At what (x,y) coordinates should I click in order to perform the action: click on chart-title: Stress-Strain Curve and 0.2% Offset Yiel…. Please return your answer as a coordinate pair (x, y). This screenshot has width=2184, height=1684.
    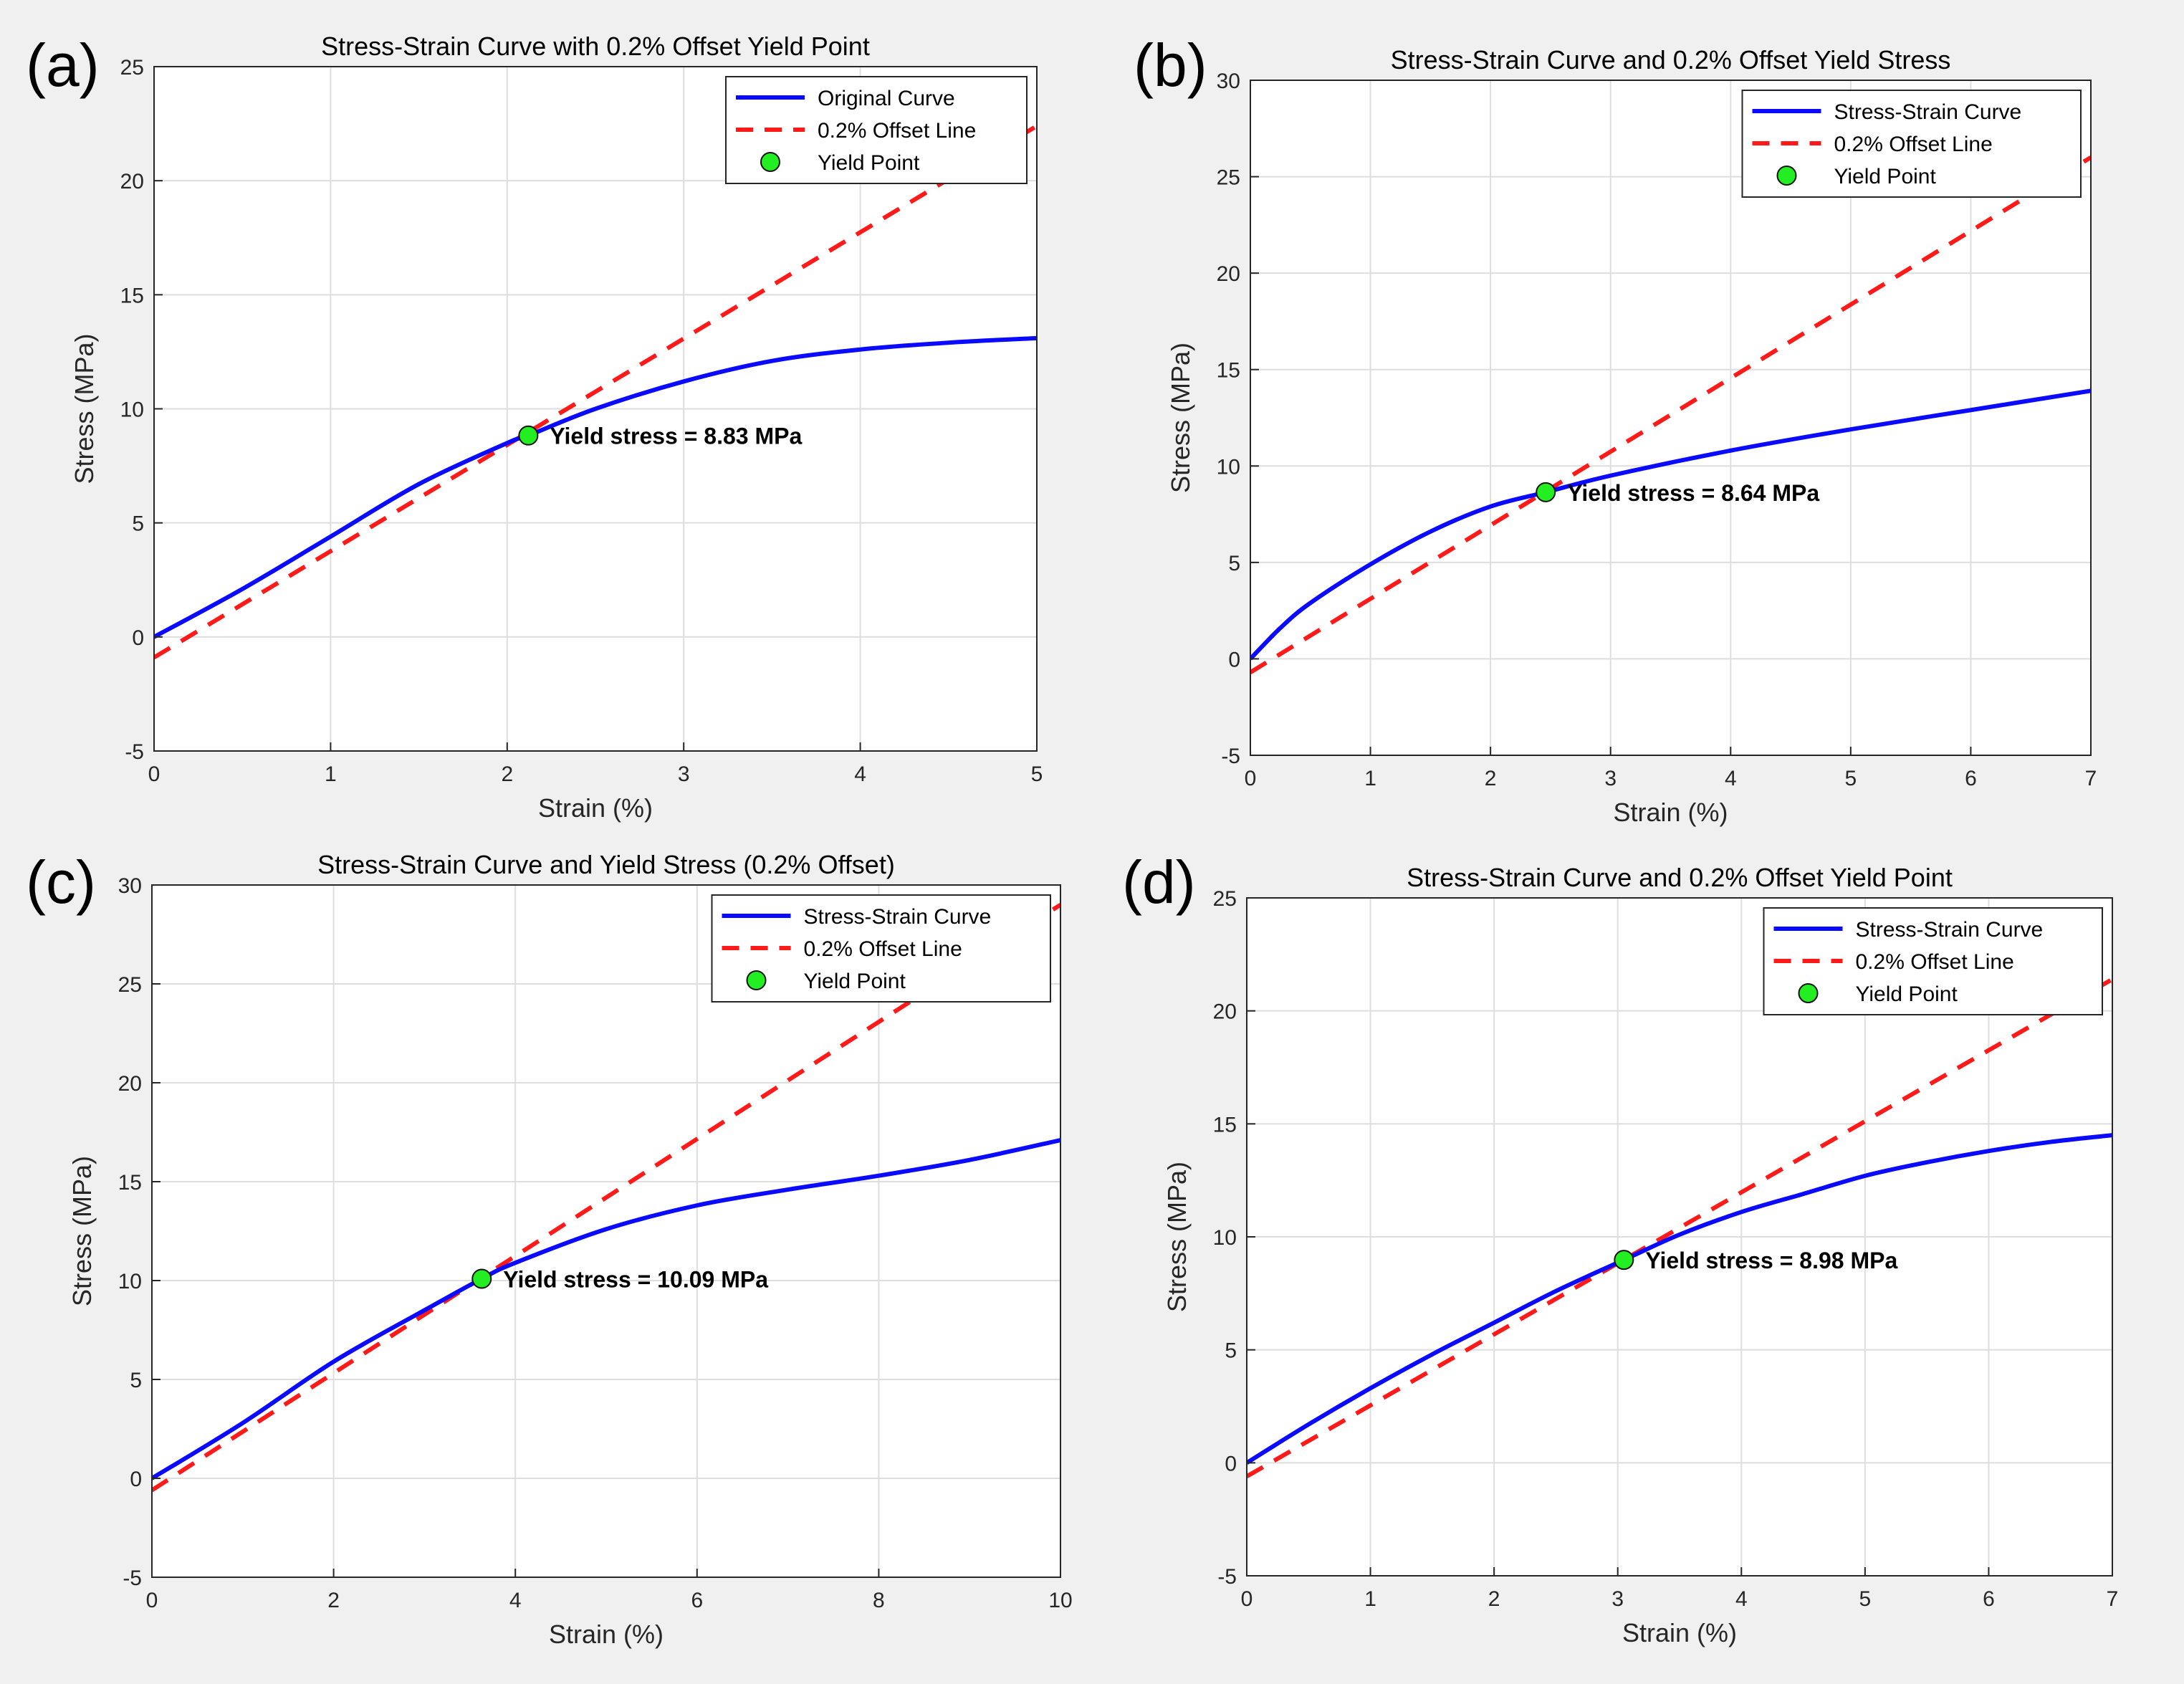
    Looking at the image, I should click on (1671, 60).